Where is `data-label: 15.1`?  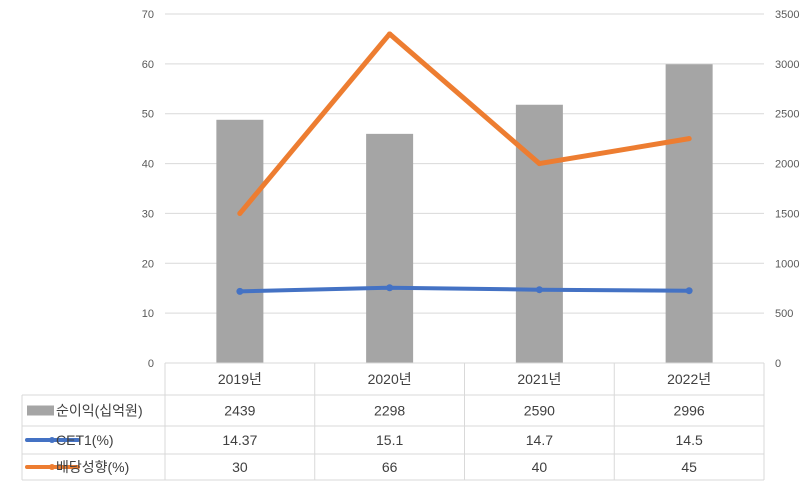
data-label: 15.1 is located at coordinates (389, 440).